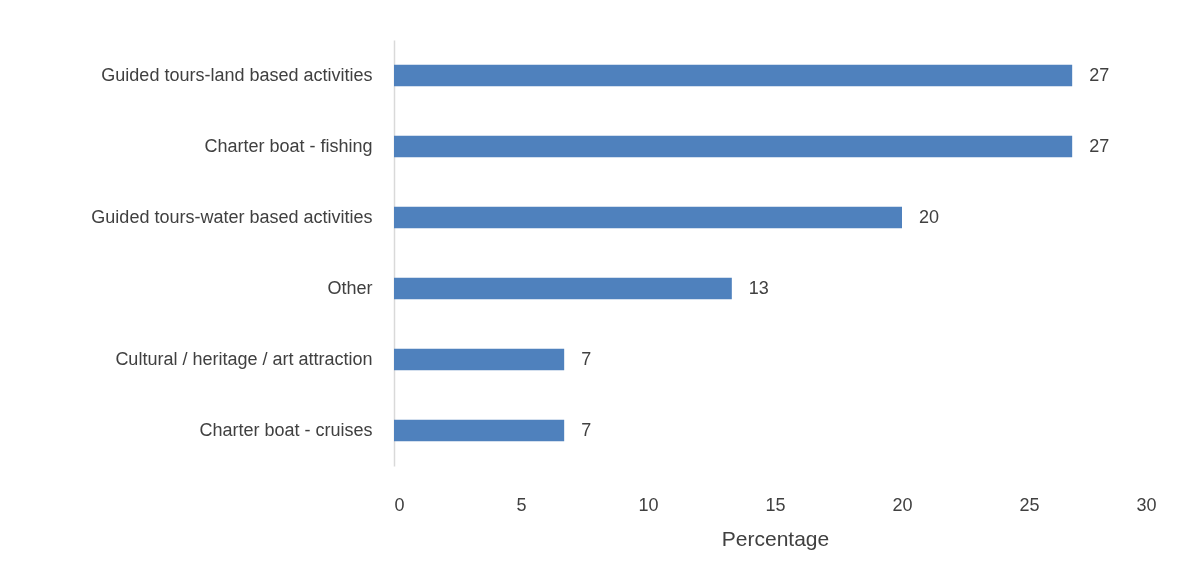 This screenshot has height=578, width=1195. Describe the element at coordinates (902, 504) in the screenshot. I see `x-tick-label: 20` at that location.